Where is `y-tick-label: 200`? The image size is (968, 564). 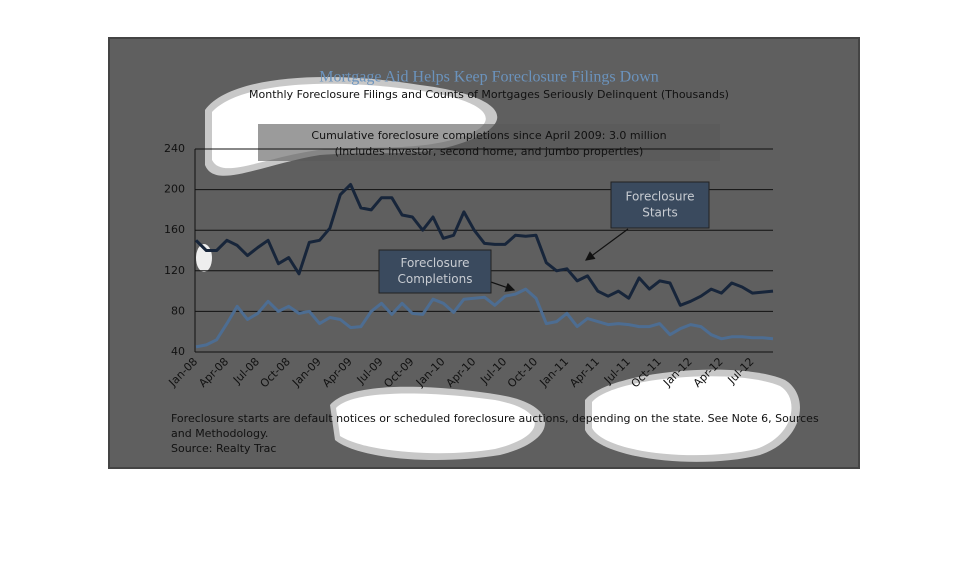 y-tick-label: 200 is located at coordinates (174, 189).